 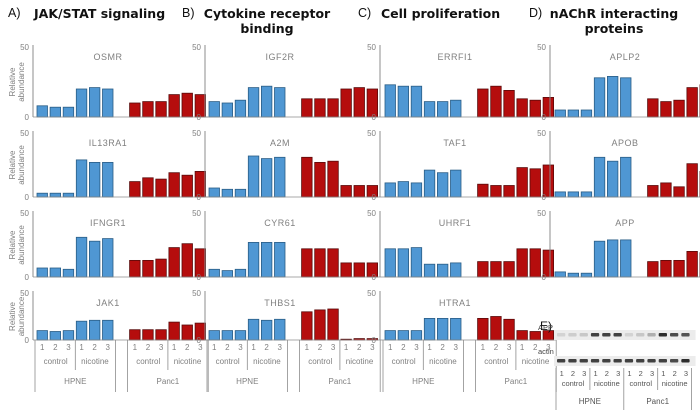 What do you see at coordinates (403, 347) in the screenshot?
I see `replicate-label: 2` at bounding box center [403, 347].